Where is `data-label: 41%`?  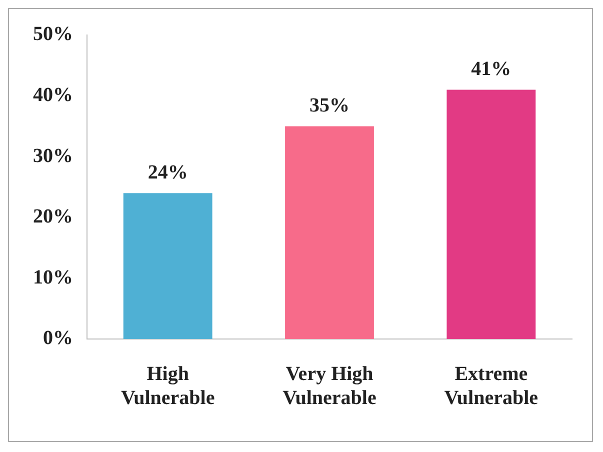
data-label: 41% is located at coordinates (491, 69).